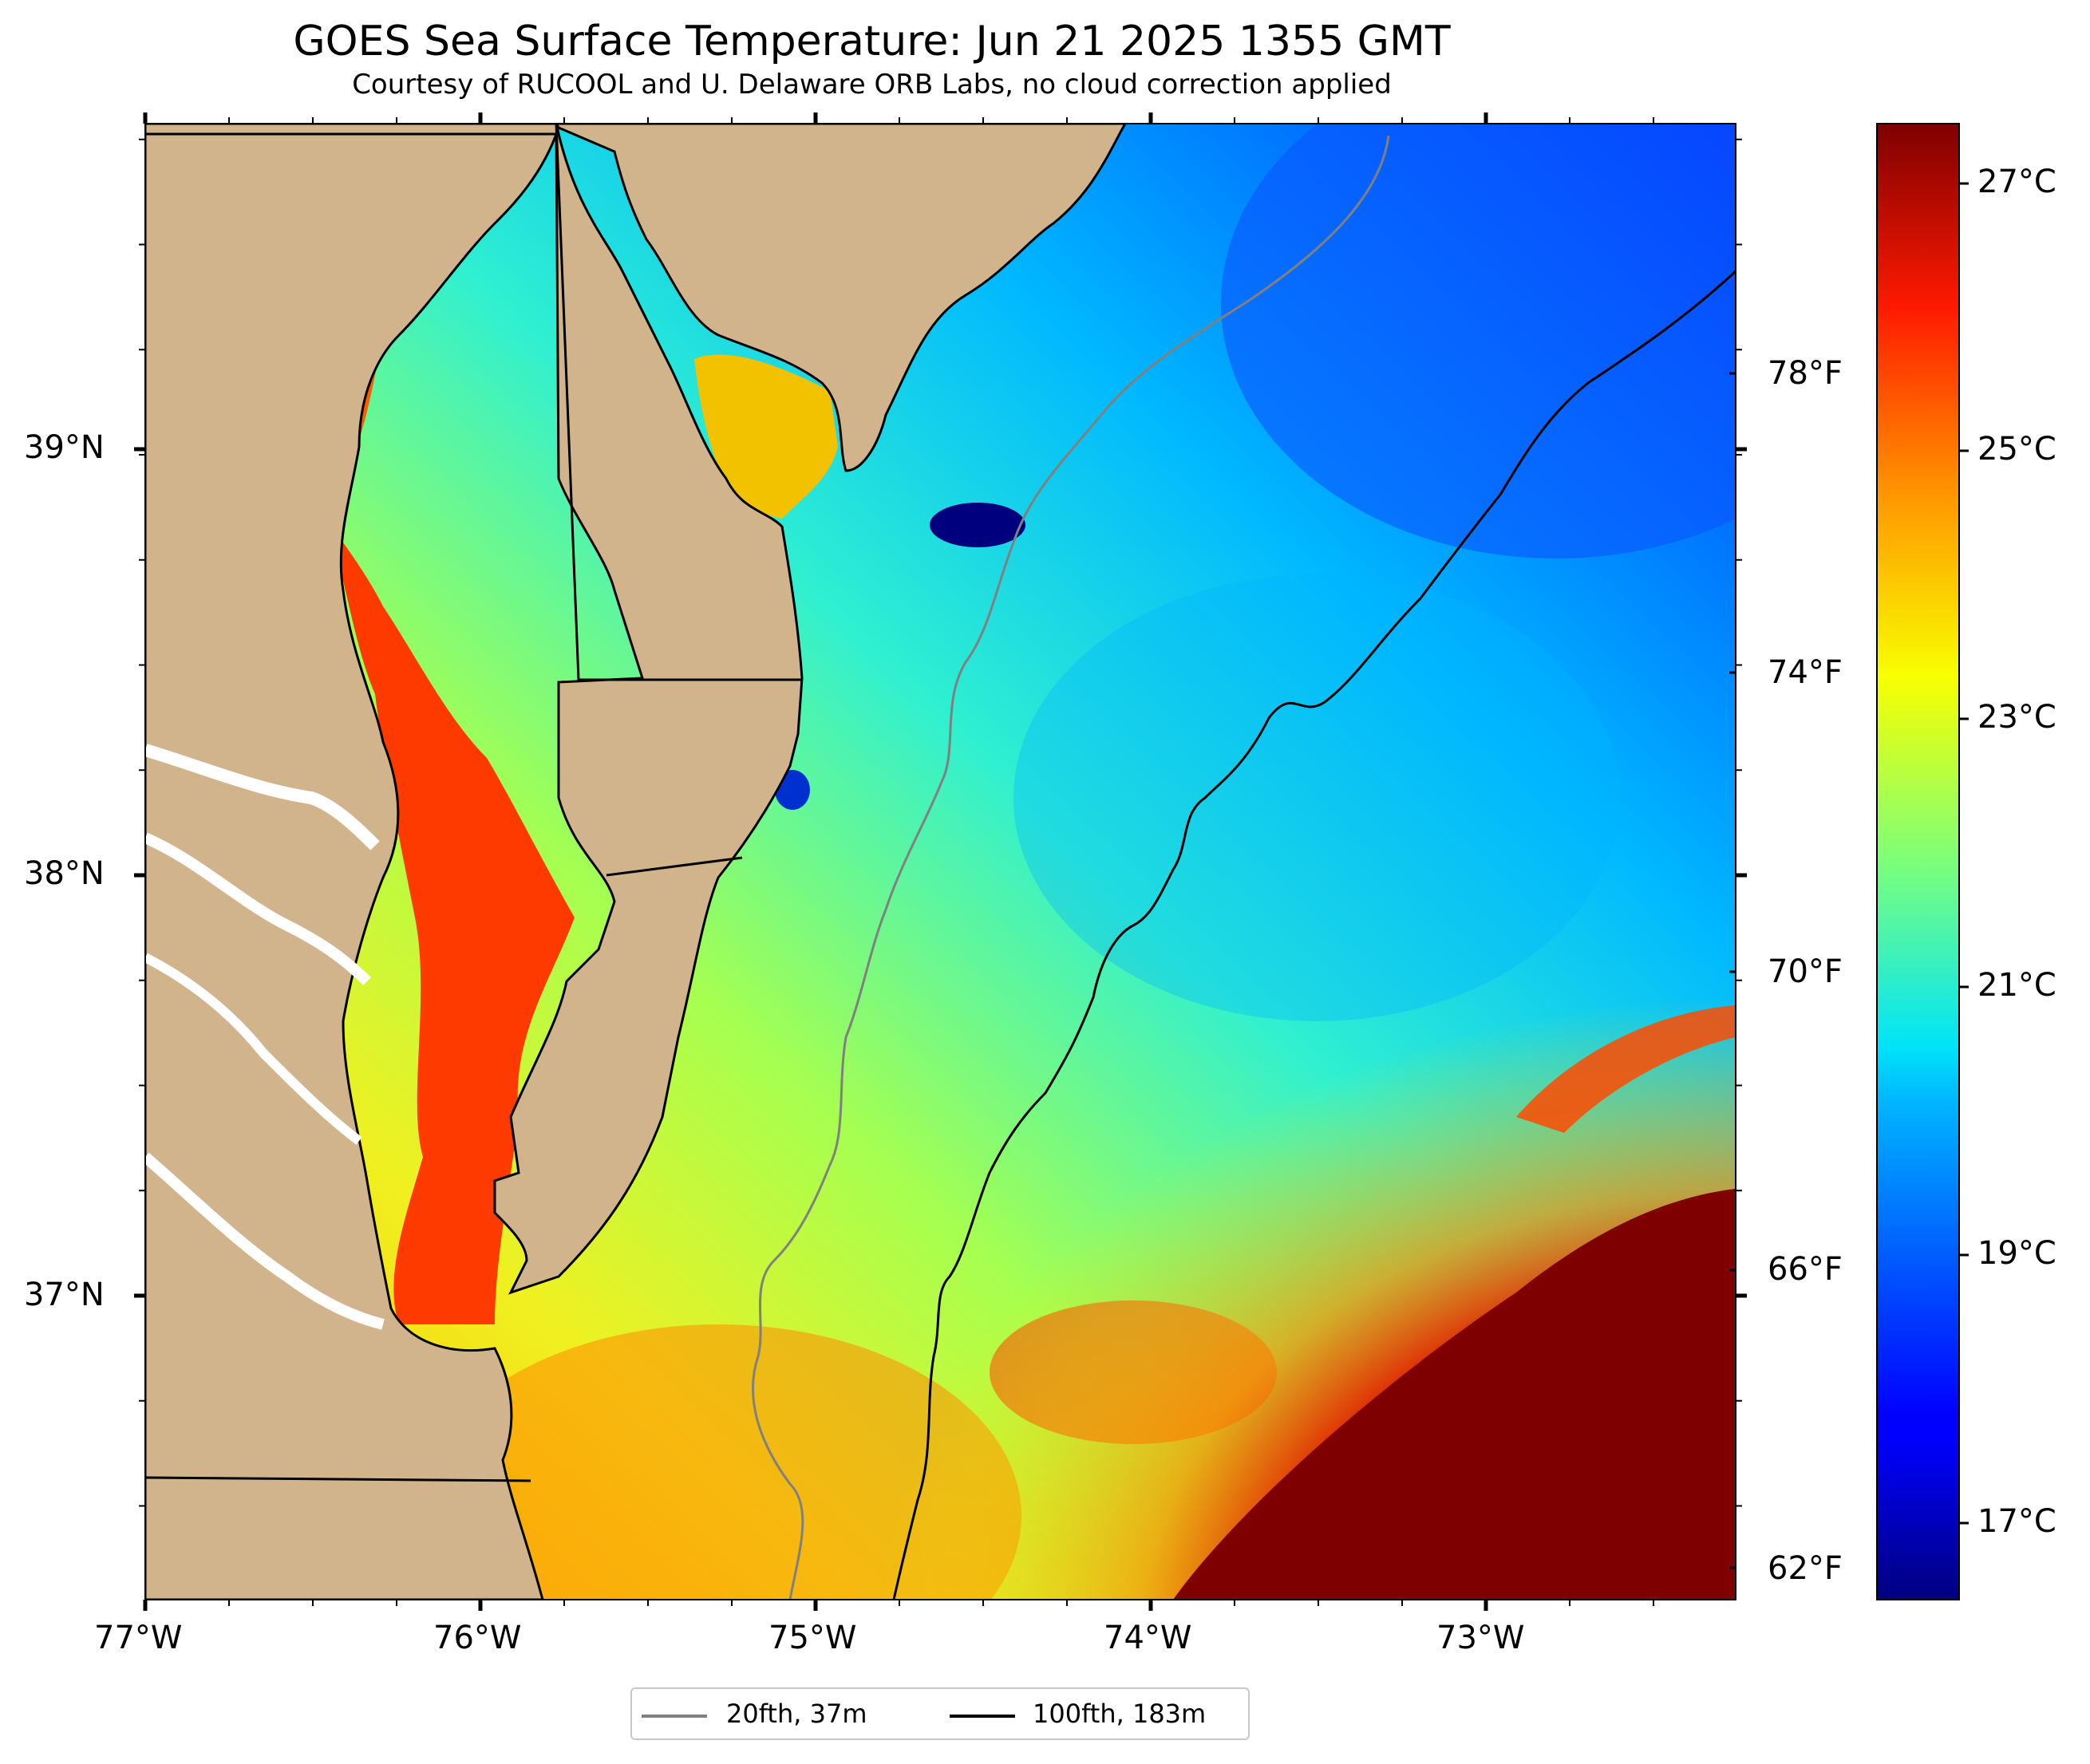 The height and width of the screenshot is (1764, 2090). I want to click on warm-filament, so click(1626, 1069).